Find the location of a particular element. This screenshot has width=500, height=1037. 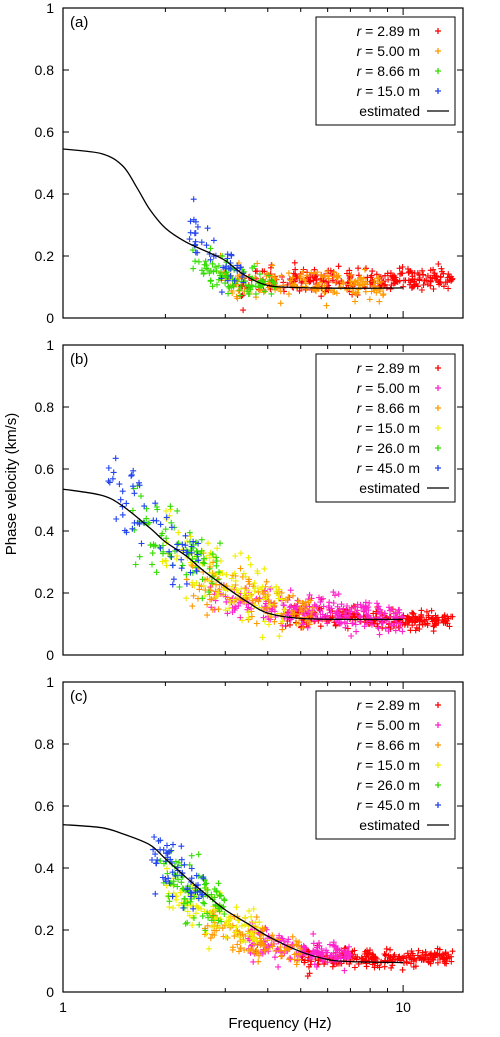

legend-box is located at coordinates (385, 71).